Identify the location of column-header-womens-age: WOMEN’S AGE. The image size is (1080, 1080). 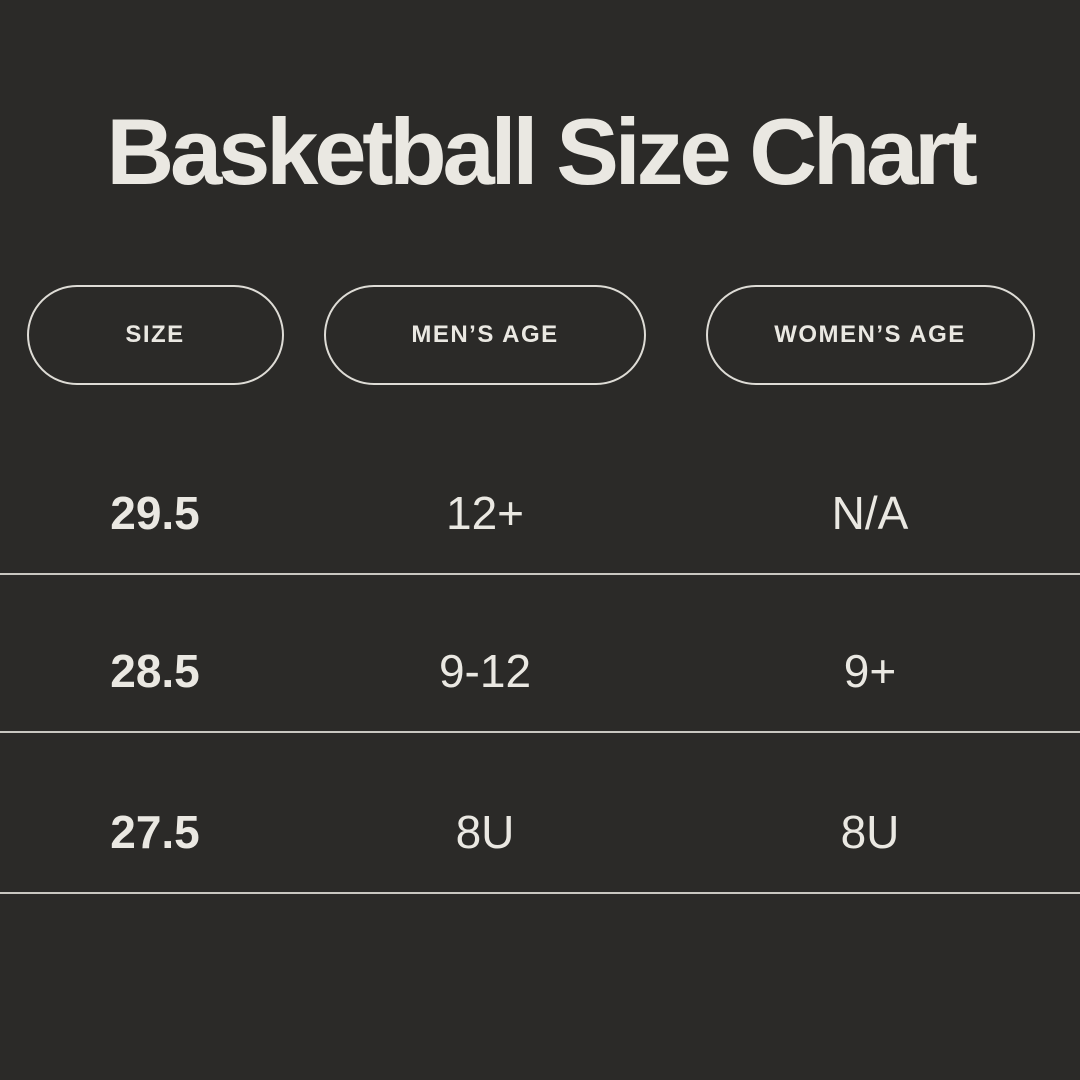
(870, 335).